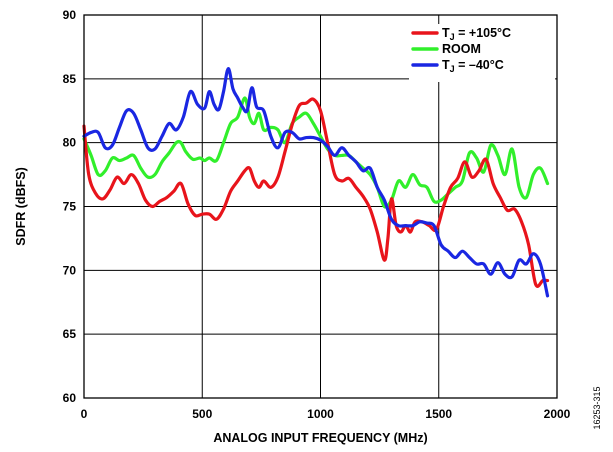 This screenshot has height=452, width=613. Describe the element at coordinates (70, 398) in the screenshot. I see `y-tick-label: 60` at that location.